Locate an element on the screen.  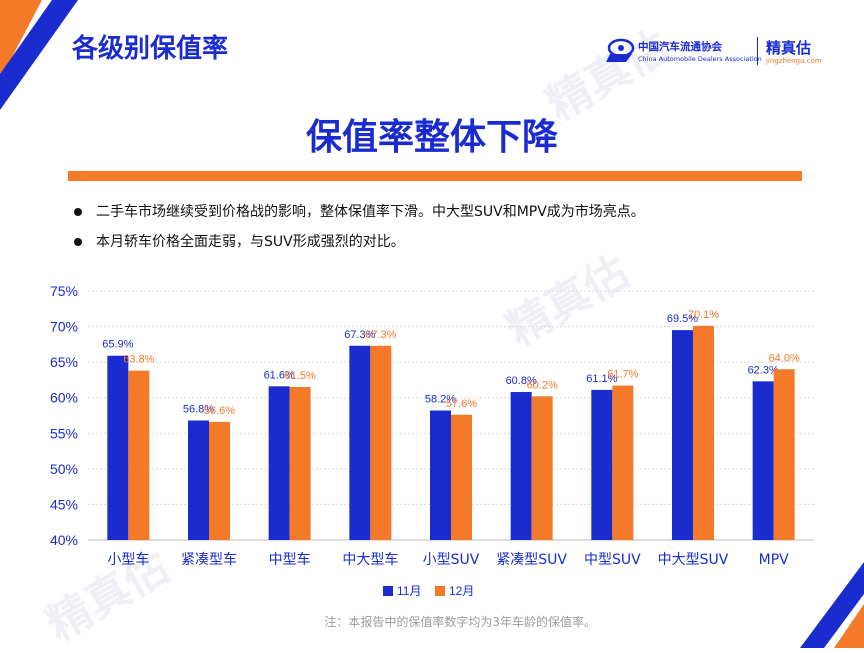
corner-stripes-bottom-right is located at coordinates (832, 605).